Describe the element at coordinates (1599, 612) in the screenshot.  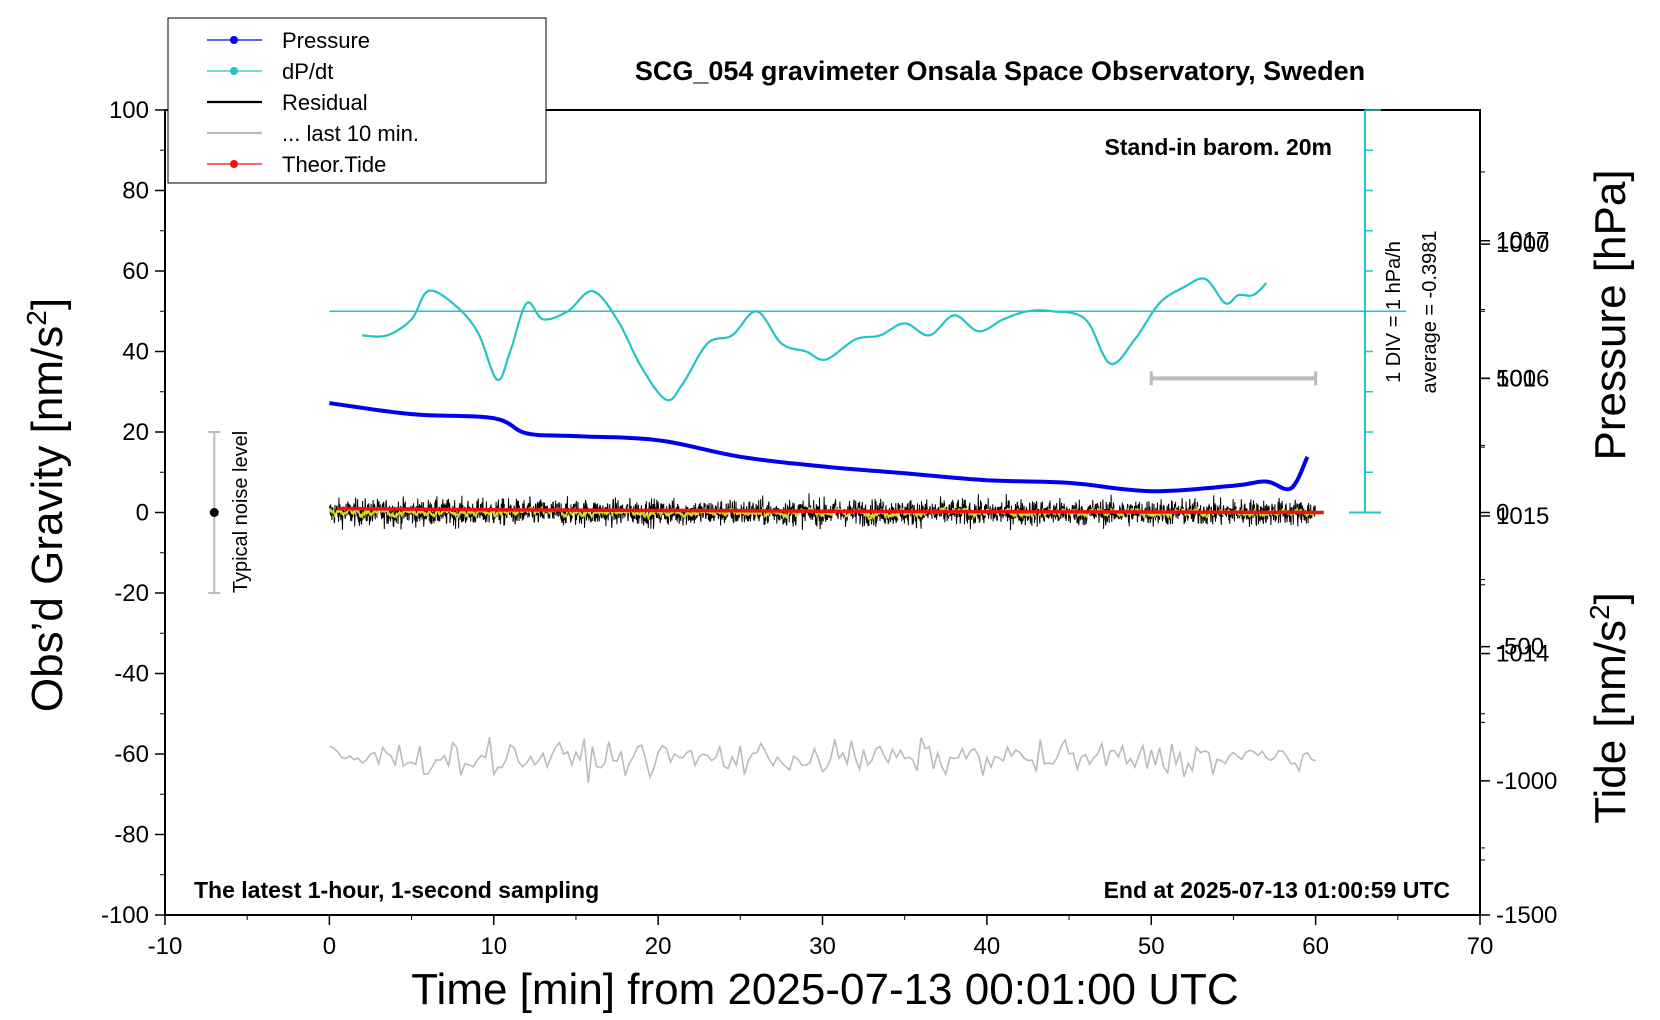
I see `y-axis-title-tide-sup: 2` at that location.